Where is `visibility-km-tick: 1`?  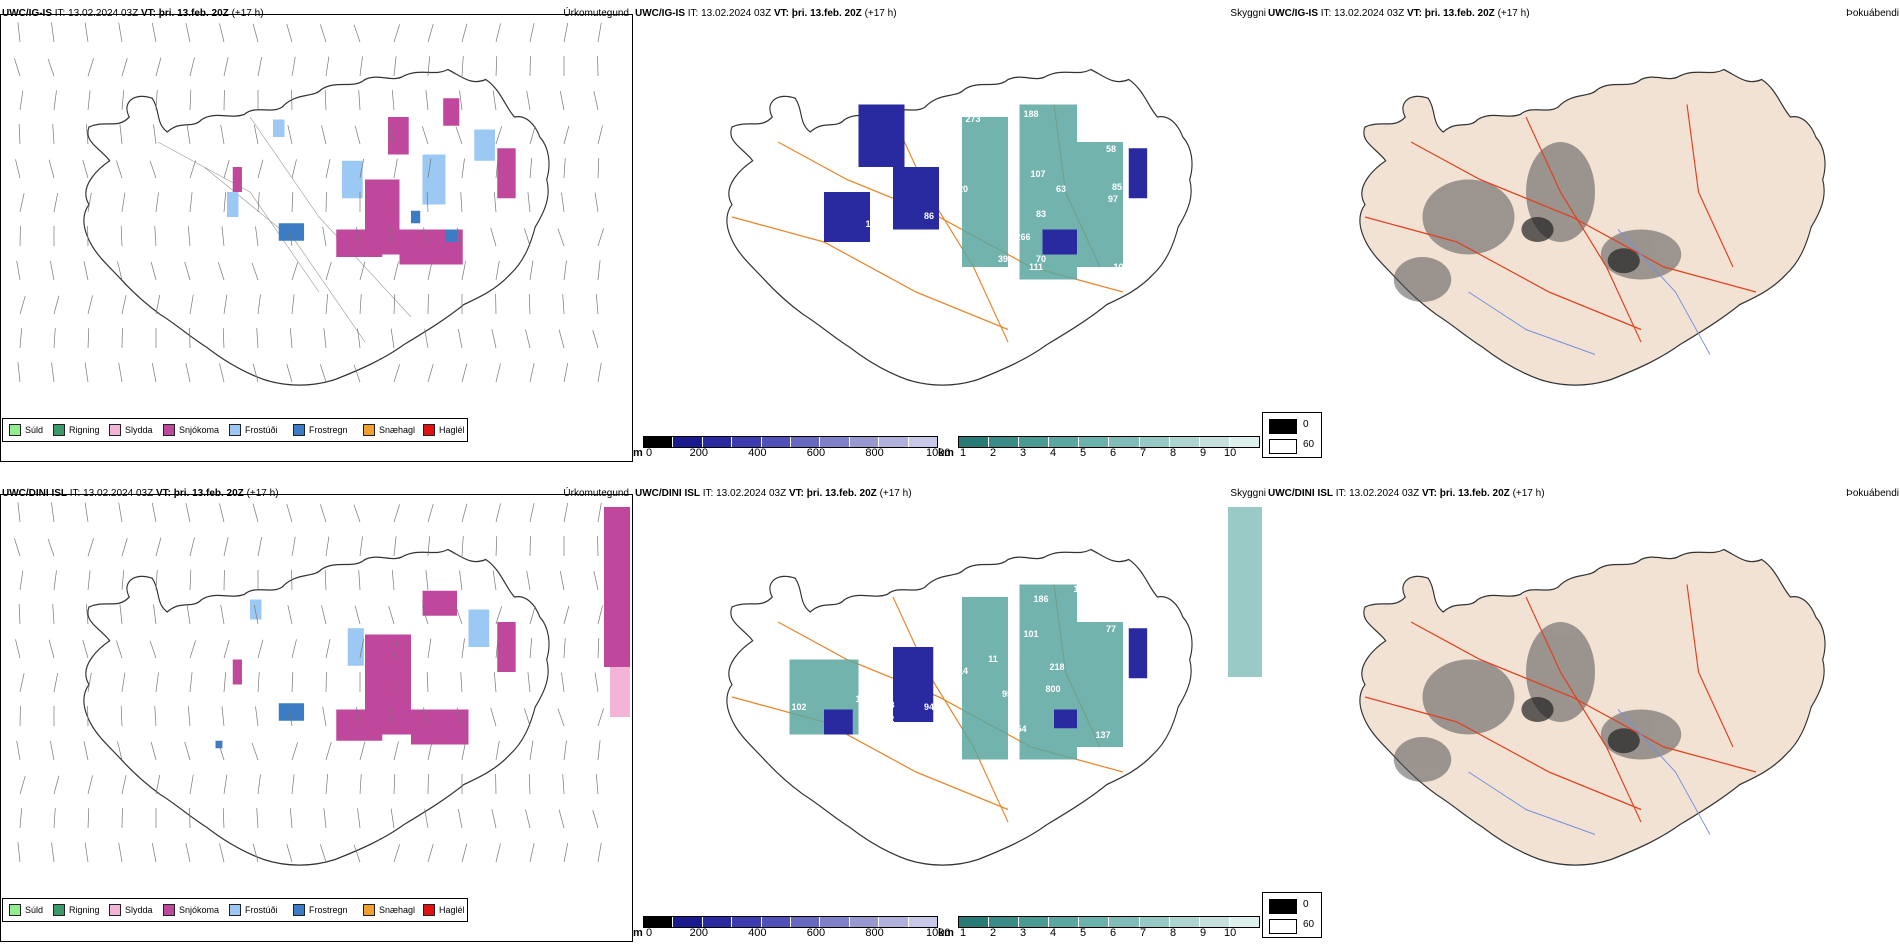 visibility-km-tick: 1 is located at coordinates (963, 453).